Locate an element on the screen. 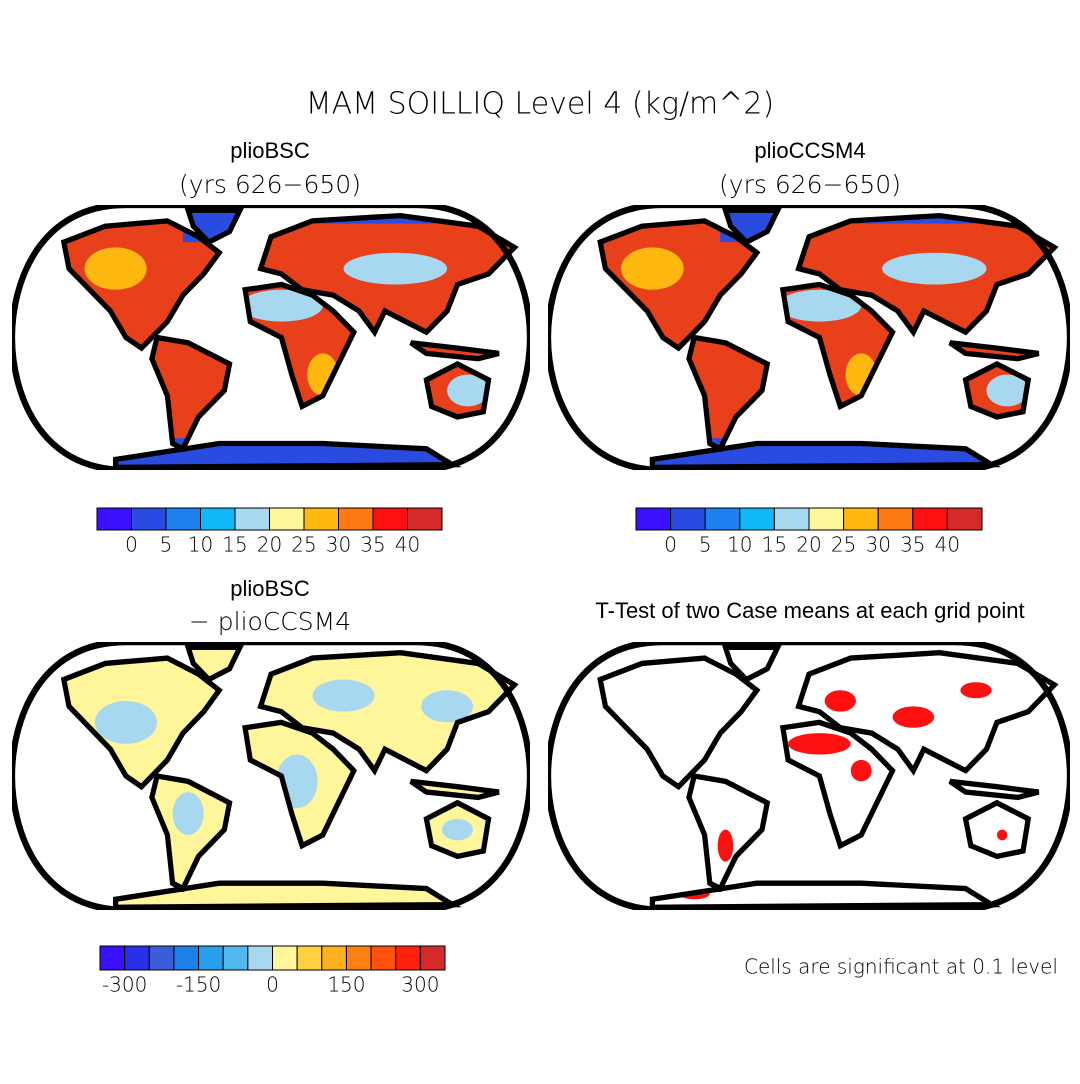  colorbar-tick-label: 150 is located at coordinates (346, 985).